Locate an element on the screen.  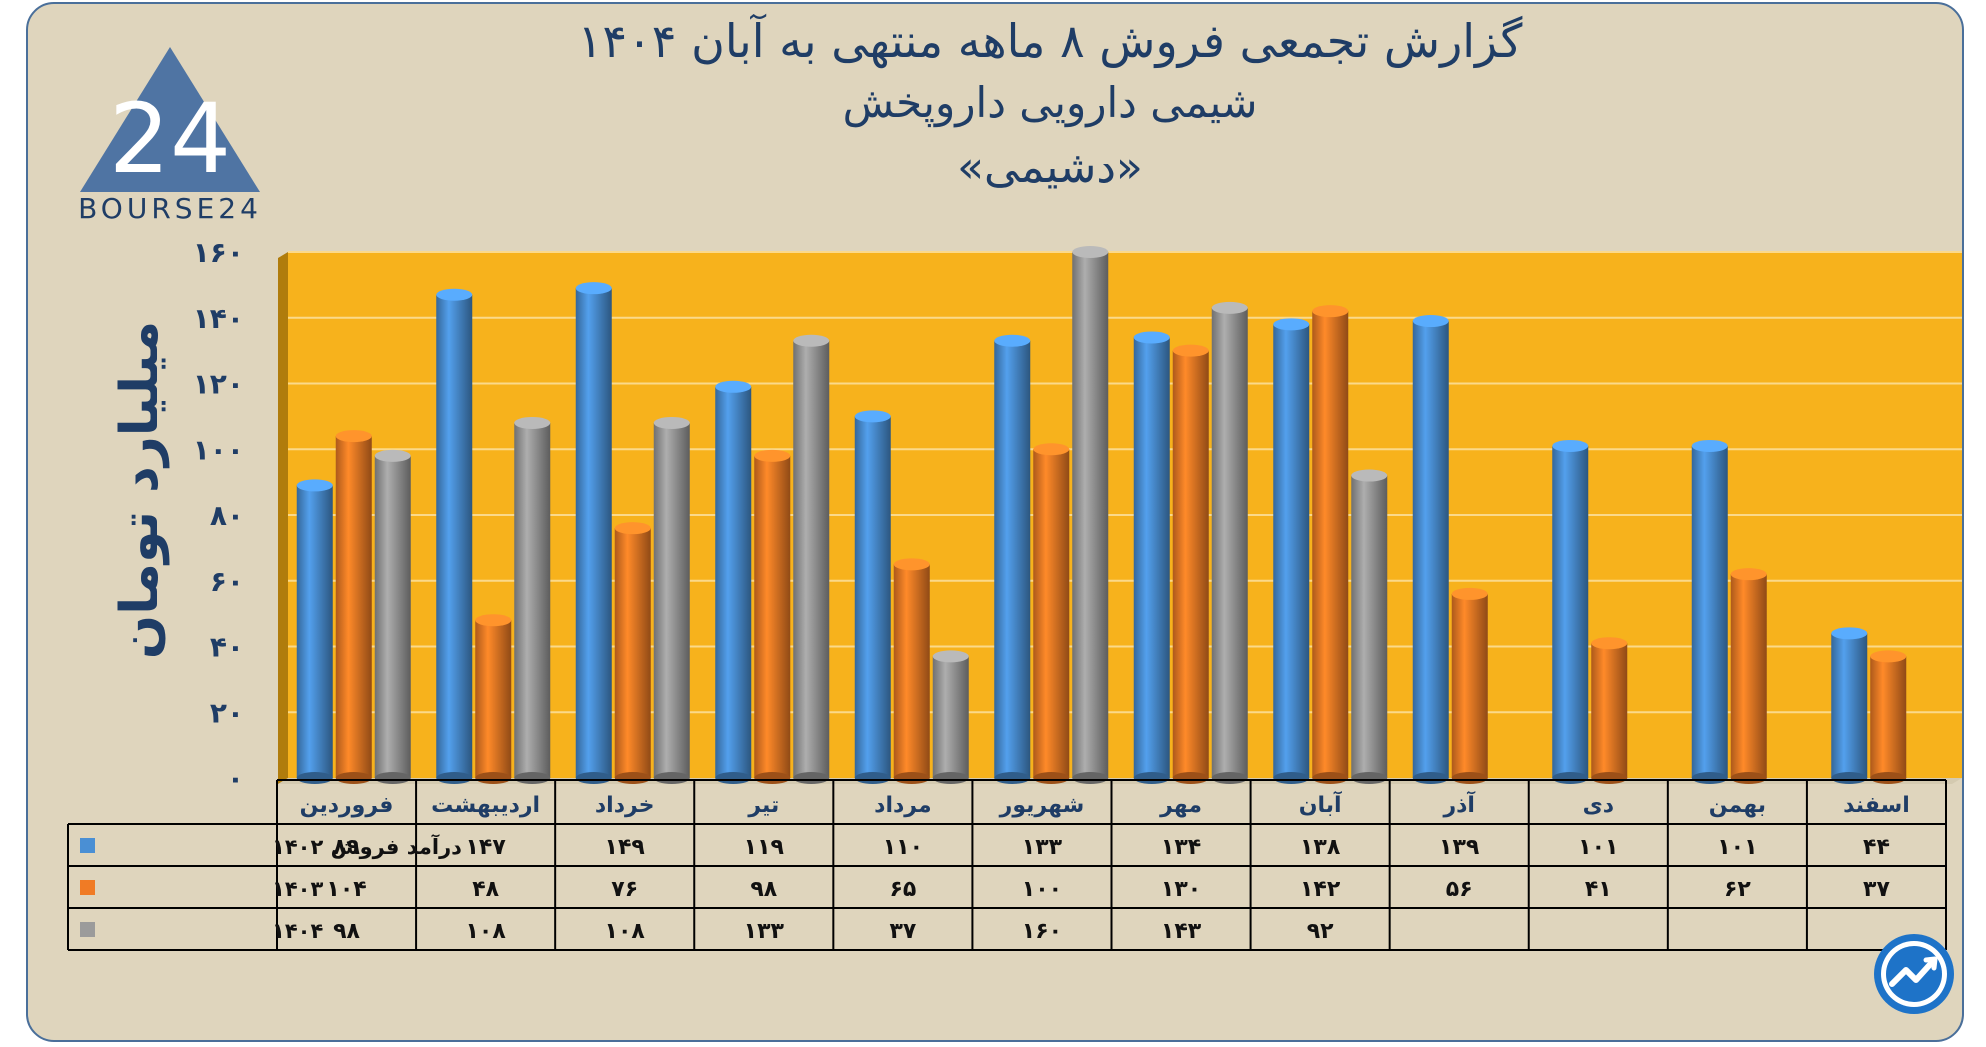
y-tick-label: ۰ is located at coordinates (235, 778).